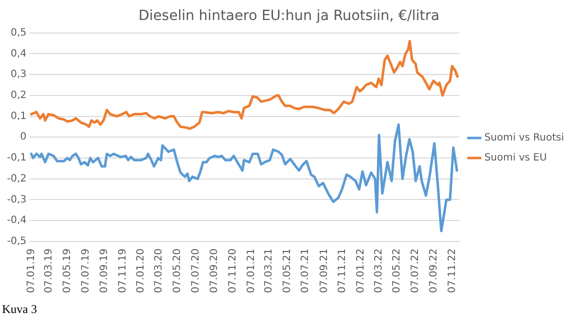 The image size is (584, 324). I want to click on x-tick-label: 07.01.22, so click(361, 270).